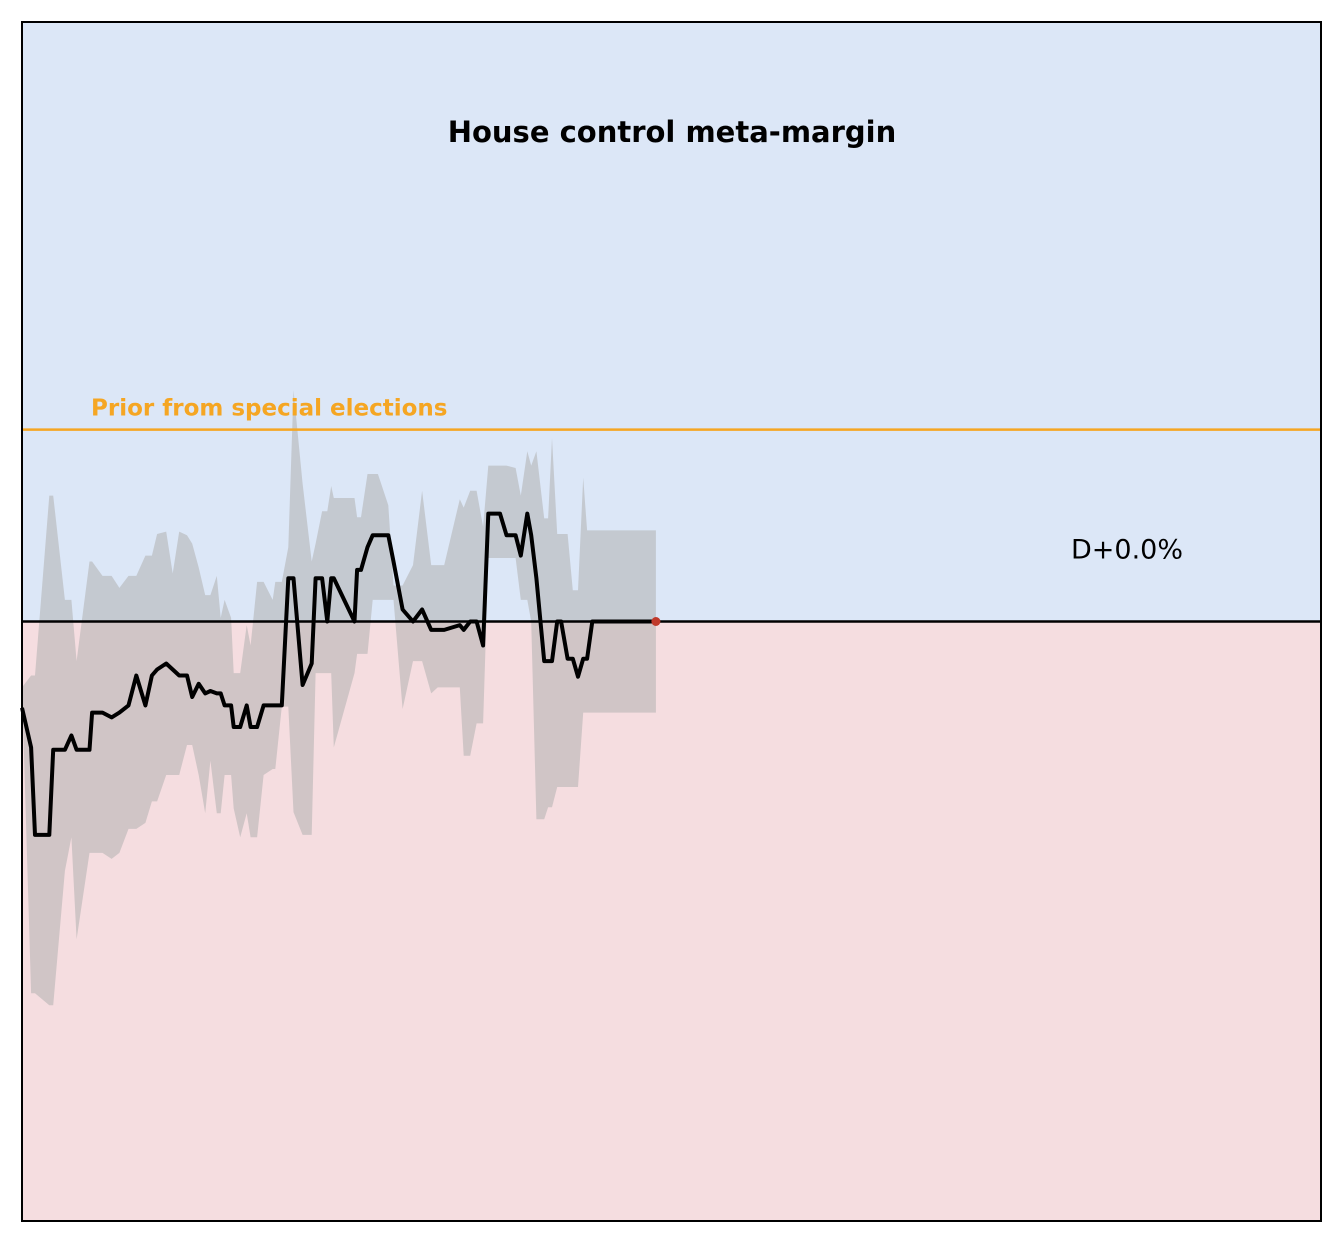 The image size is (1344, 1244). What do you see at coordinates (656, 621) in the screenshot?
I see `current-value-marker` at bounding box center [656, 621].